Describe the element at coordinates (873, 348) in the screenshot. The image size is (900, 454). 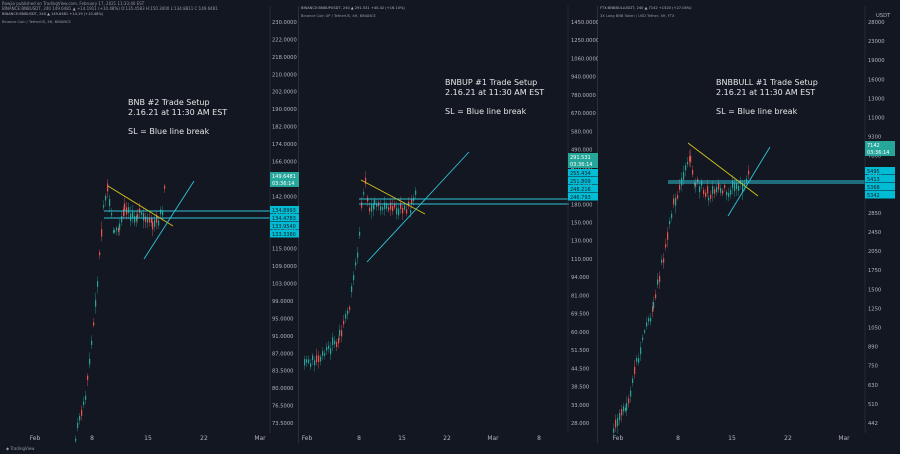
I see `y-tick-label: 890` at that location.